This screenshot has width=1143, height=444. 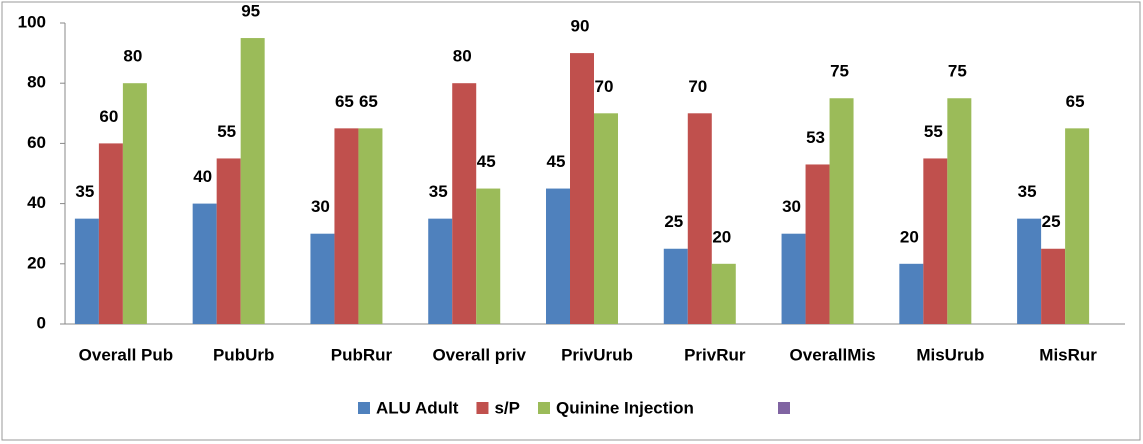 What do you see at coordinates (126, 354) in the screenshot?
I see `x-tick-label: Overall Pub` at bounding box center [126, 354].